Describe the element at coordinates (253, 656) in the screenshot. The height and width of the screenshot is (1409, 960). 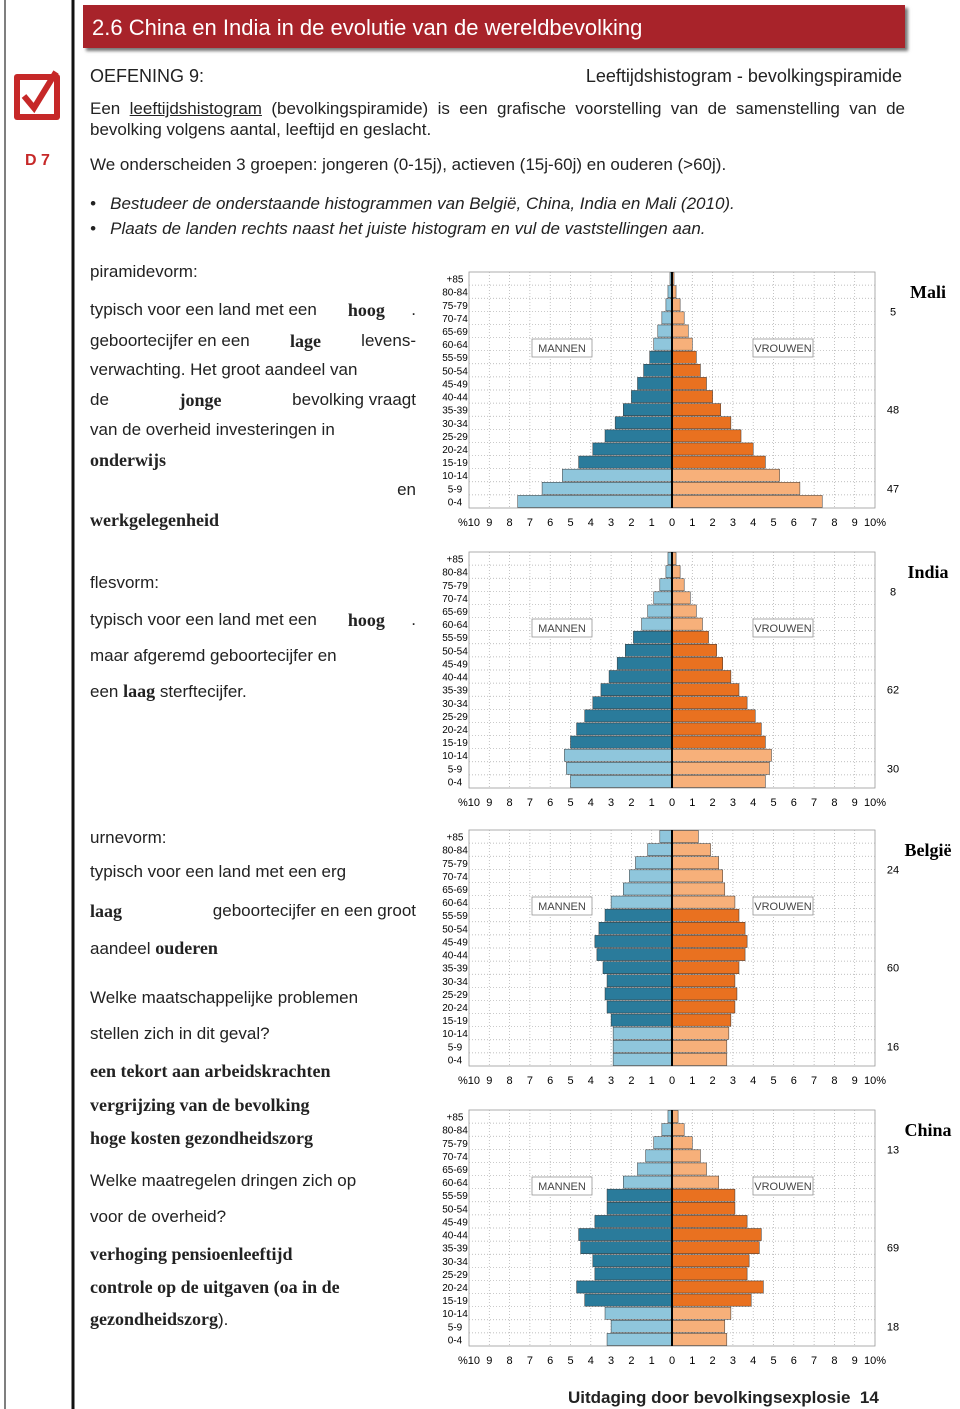
I see `text-line: maar afgeremd geboortecijfer en` at that location.